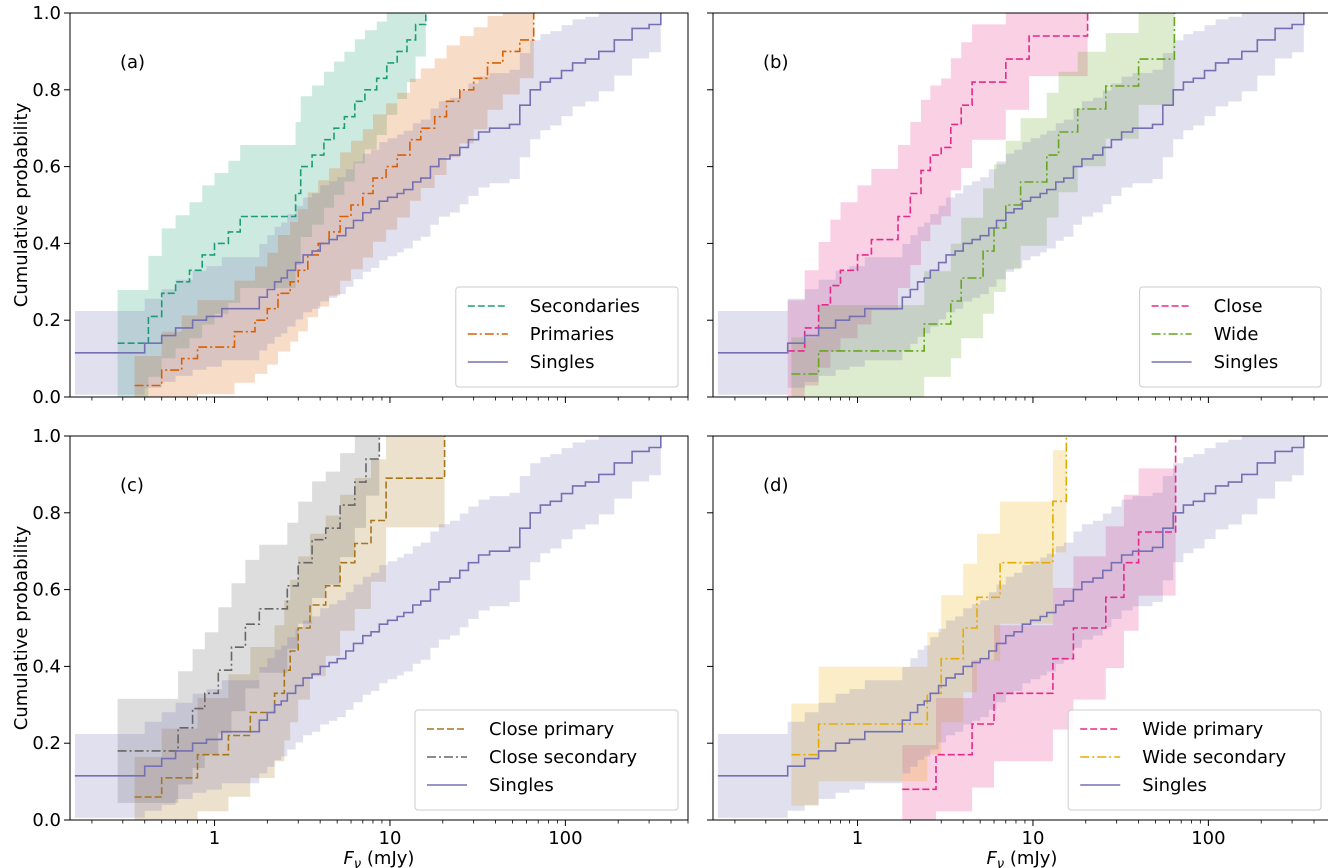 This screenshot has width=1328, height=868. Describe the element at coordinates (1202, 729) in the screenshot. I see `legend-label: Wide primary` at that location.